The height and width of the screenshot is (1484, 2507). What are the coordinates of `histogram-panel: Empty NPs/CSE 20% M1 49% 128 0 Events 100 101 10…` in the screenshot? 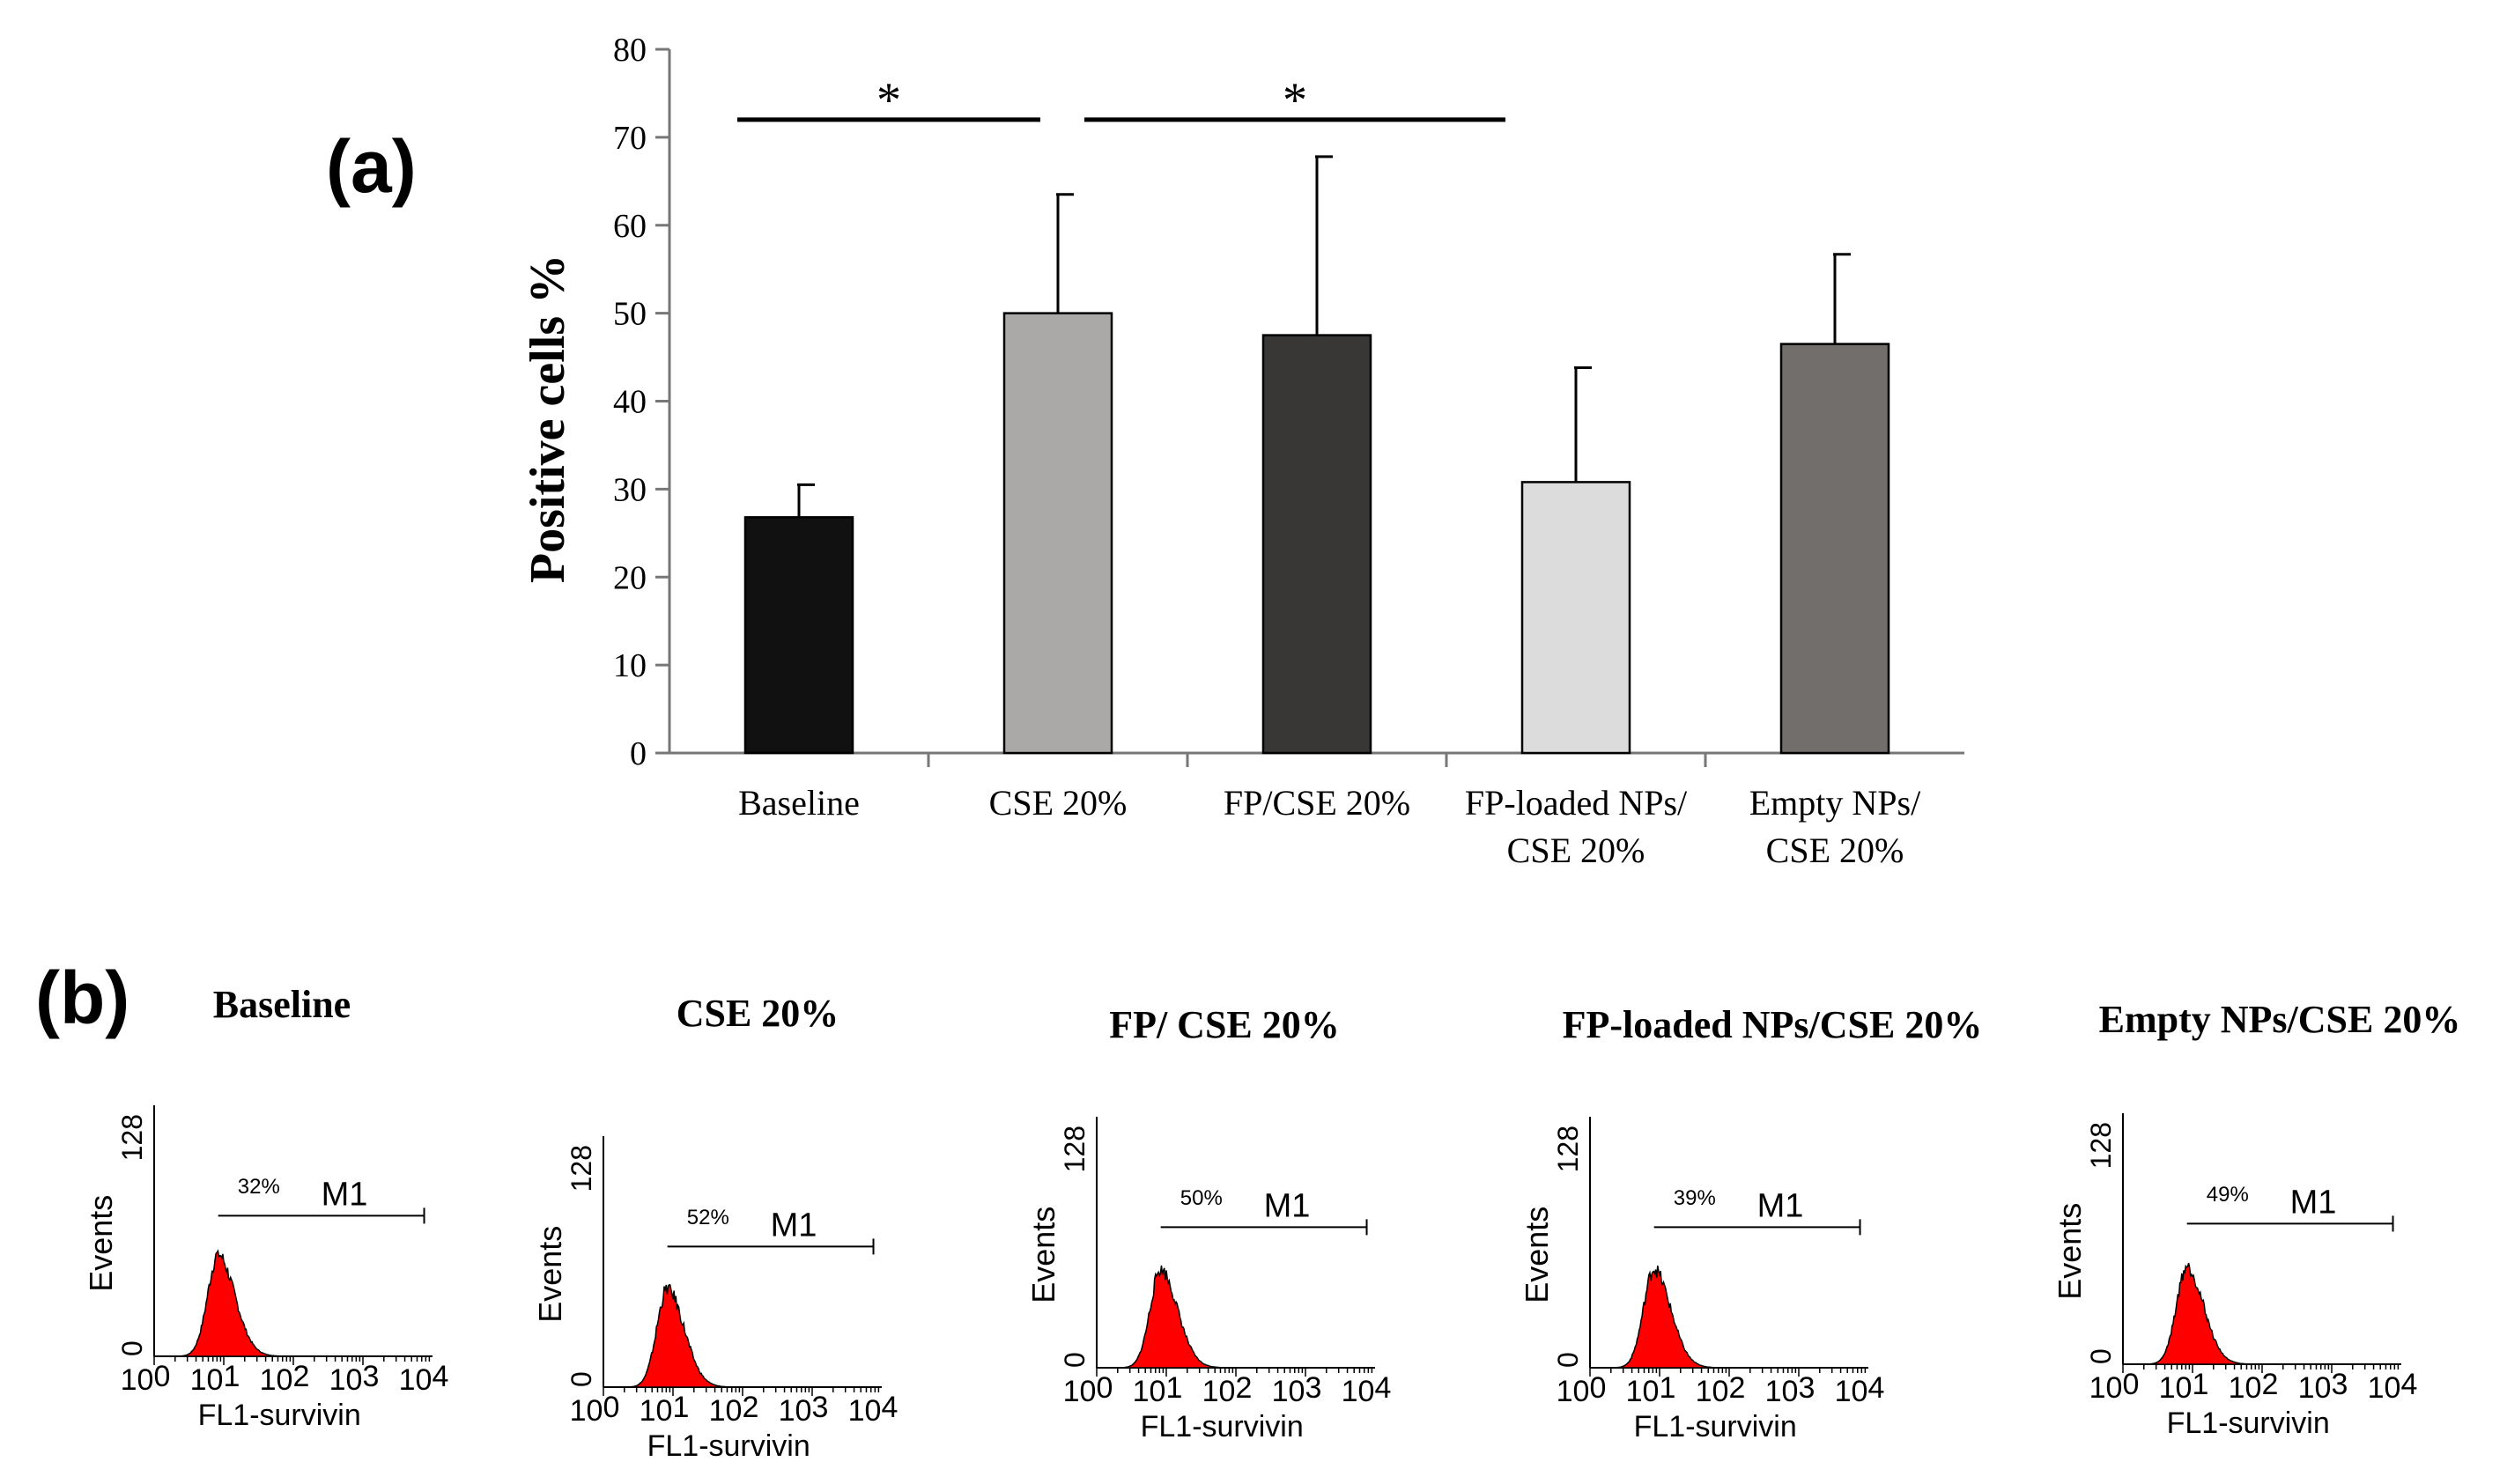 It's located at (2256, 1219).